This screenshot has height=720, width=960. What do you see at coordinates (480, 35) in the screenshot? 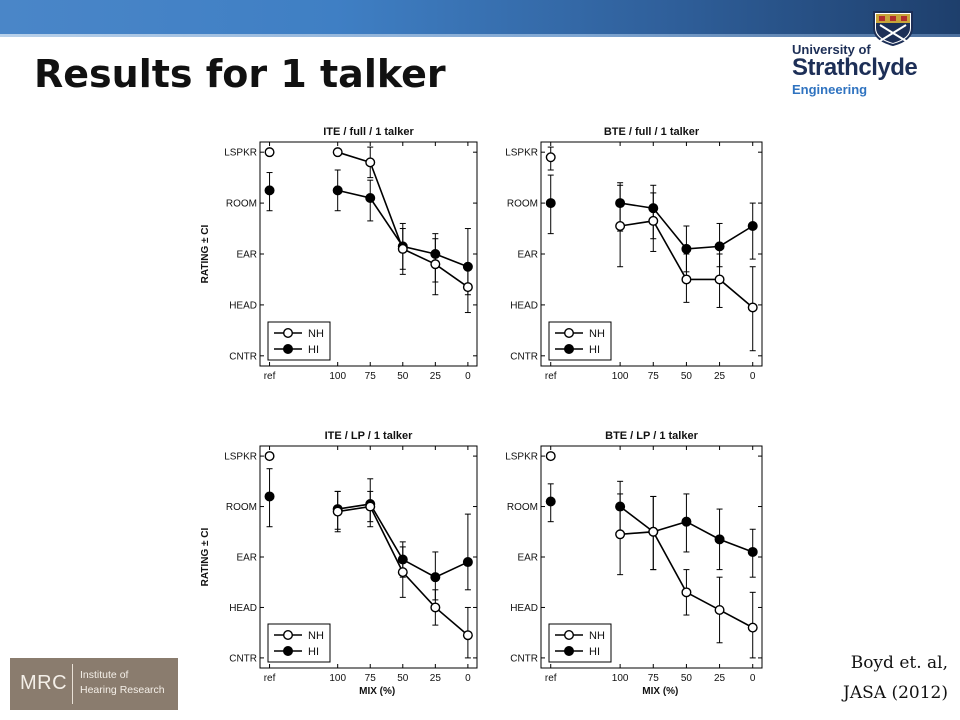
I see `header-underline` at bounding box center [480, 35].